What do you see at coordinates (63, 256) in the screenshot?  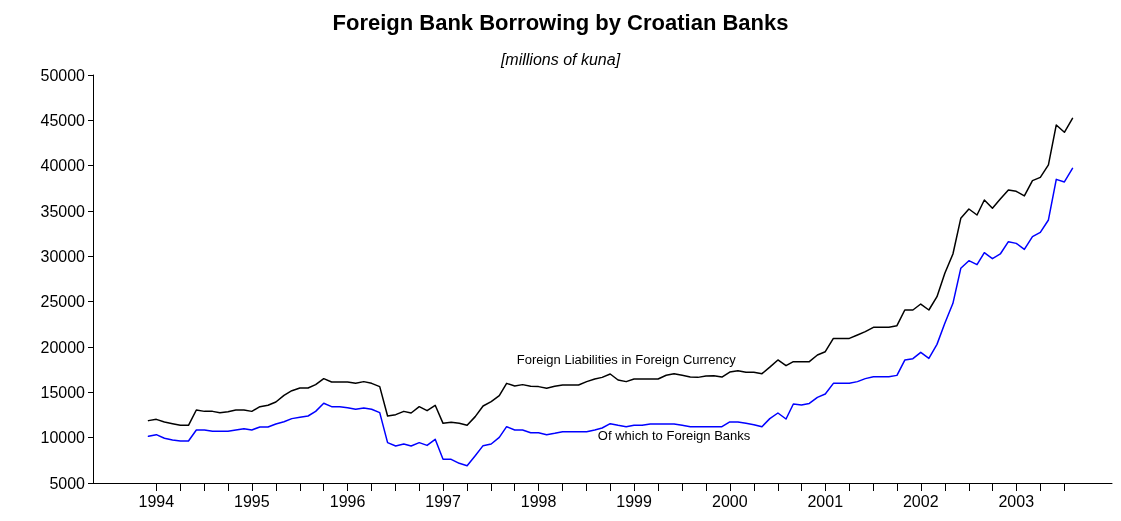 I see `y-tick-label: 30000` at bounding box center [63, 256].